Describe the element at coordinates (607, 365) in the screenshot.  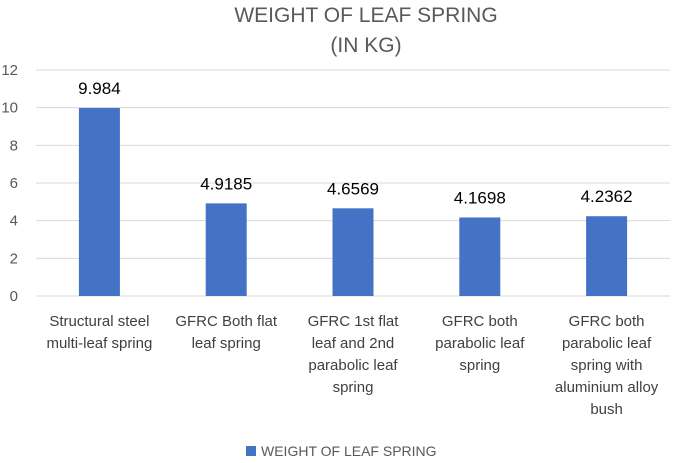
I see `x-category-label: spring with` at that location.